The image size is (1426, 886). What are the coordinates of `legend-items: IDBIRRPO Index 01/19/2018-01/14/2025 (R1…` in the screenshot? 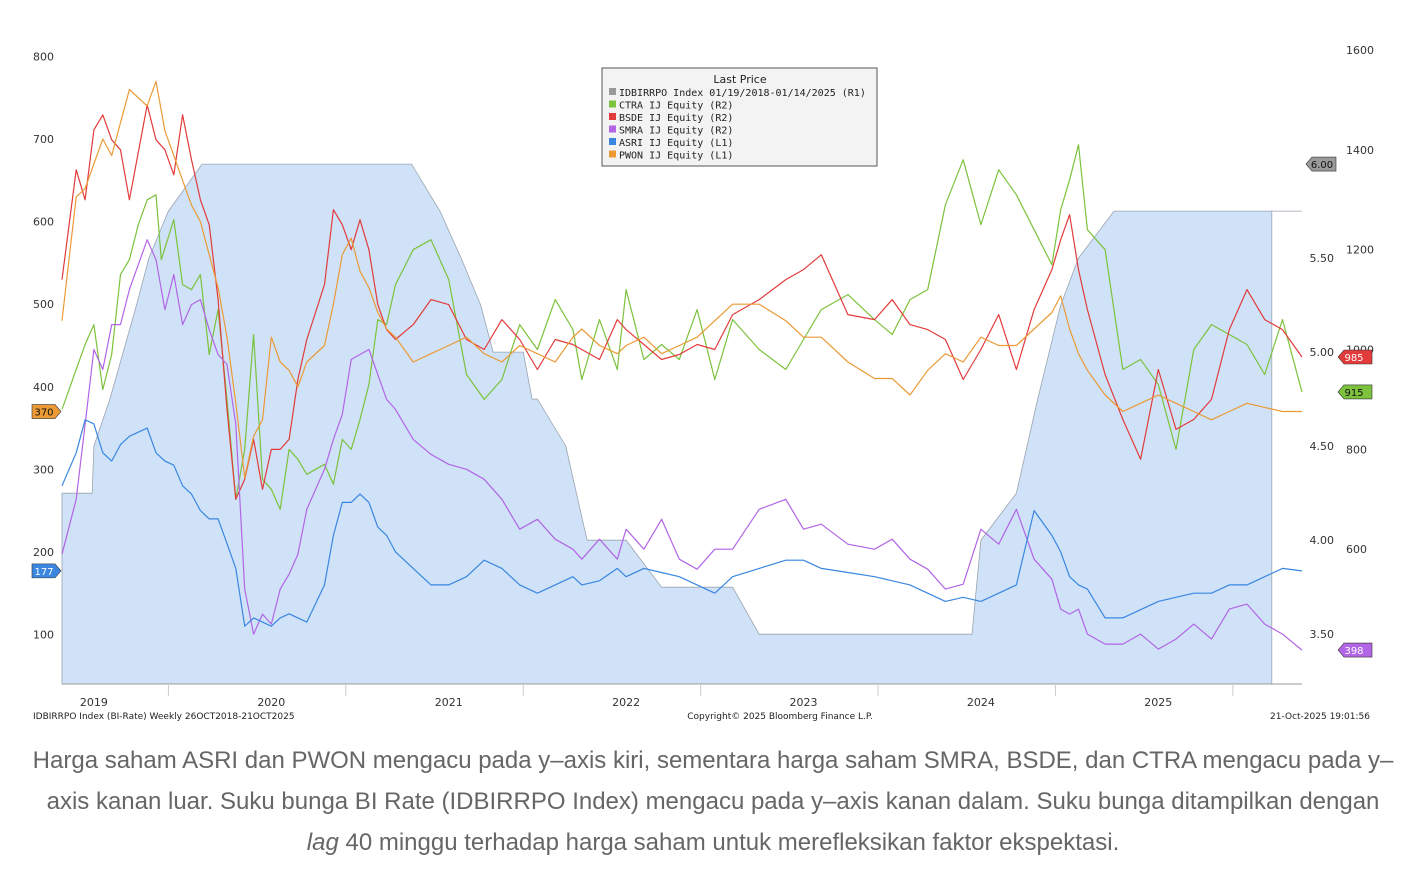 It's located at (737, 125).